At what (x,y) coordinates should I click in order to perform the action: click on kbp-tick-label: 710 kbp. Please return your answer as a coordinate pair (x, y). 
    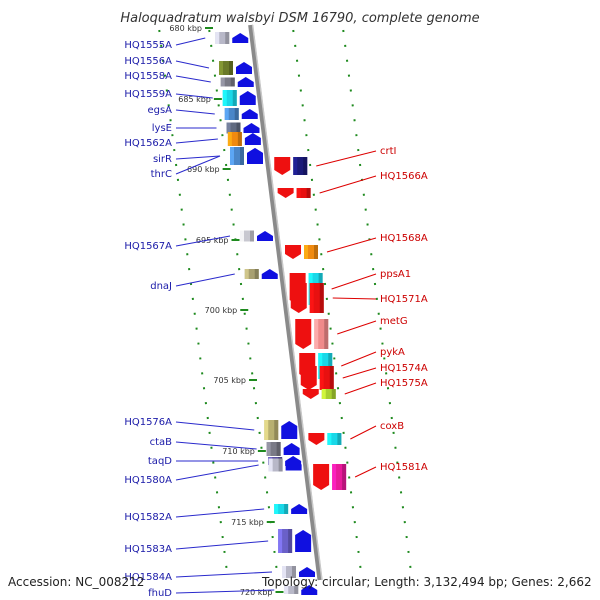
    Looking at the image, I should click on (238, 451).